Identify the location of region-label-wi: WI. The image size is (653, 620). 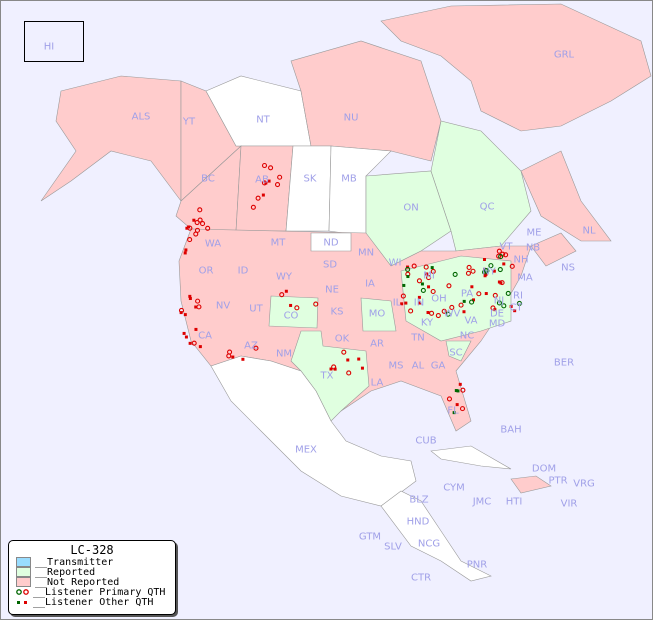
(395, 263).